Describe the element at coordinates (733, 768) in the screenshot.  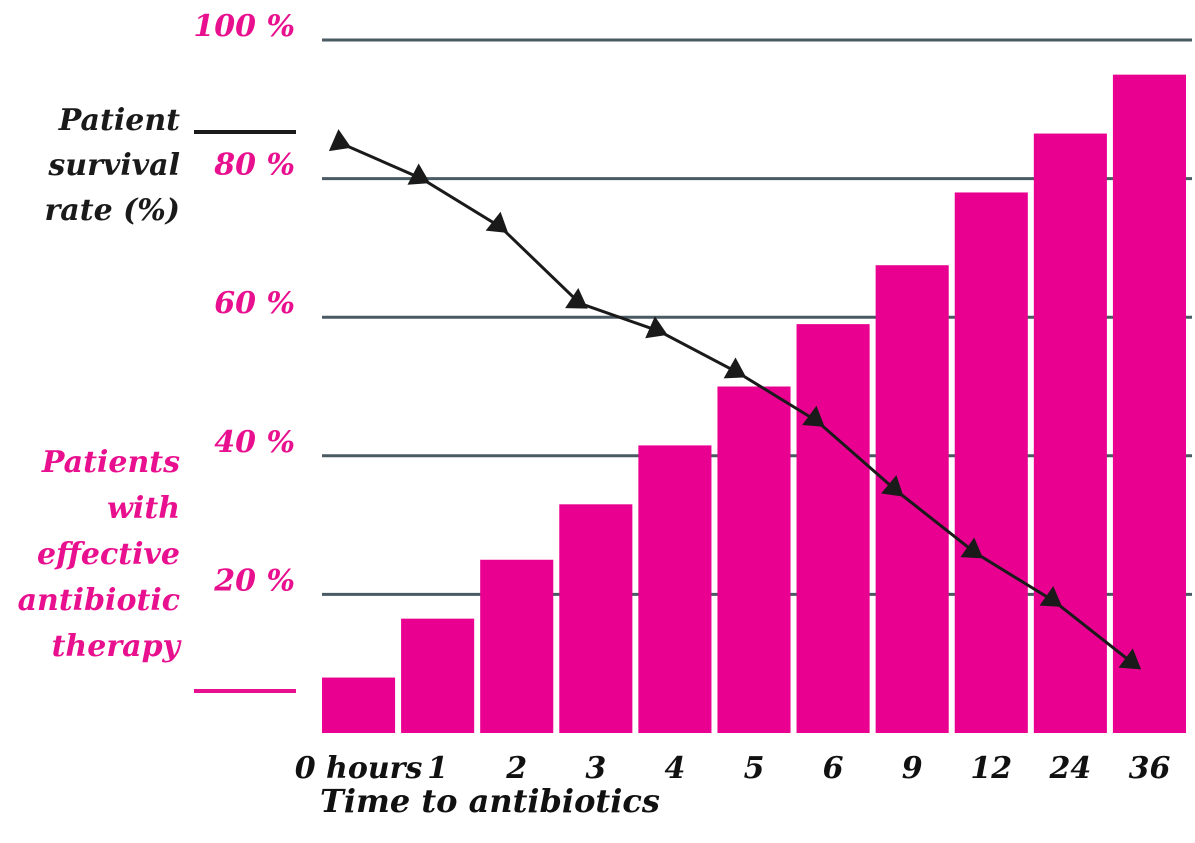
I see `x-category-labels: 0 hours 1 2 3 4 5 6 9 12 24 36` at that location.